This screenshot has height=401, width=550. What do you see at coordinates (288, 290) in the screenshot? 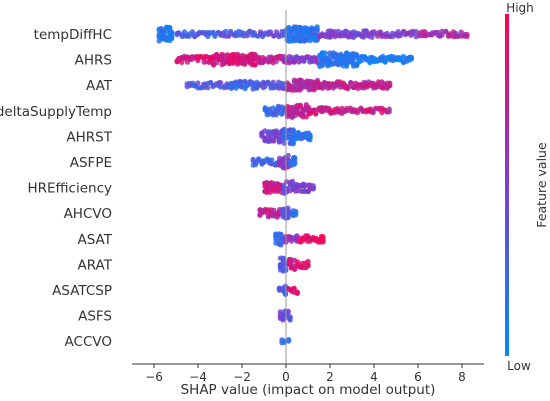
I see `feature-row-ASATCSP` at bounding box center [288, 290].